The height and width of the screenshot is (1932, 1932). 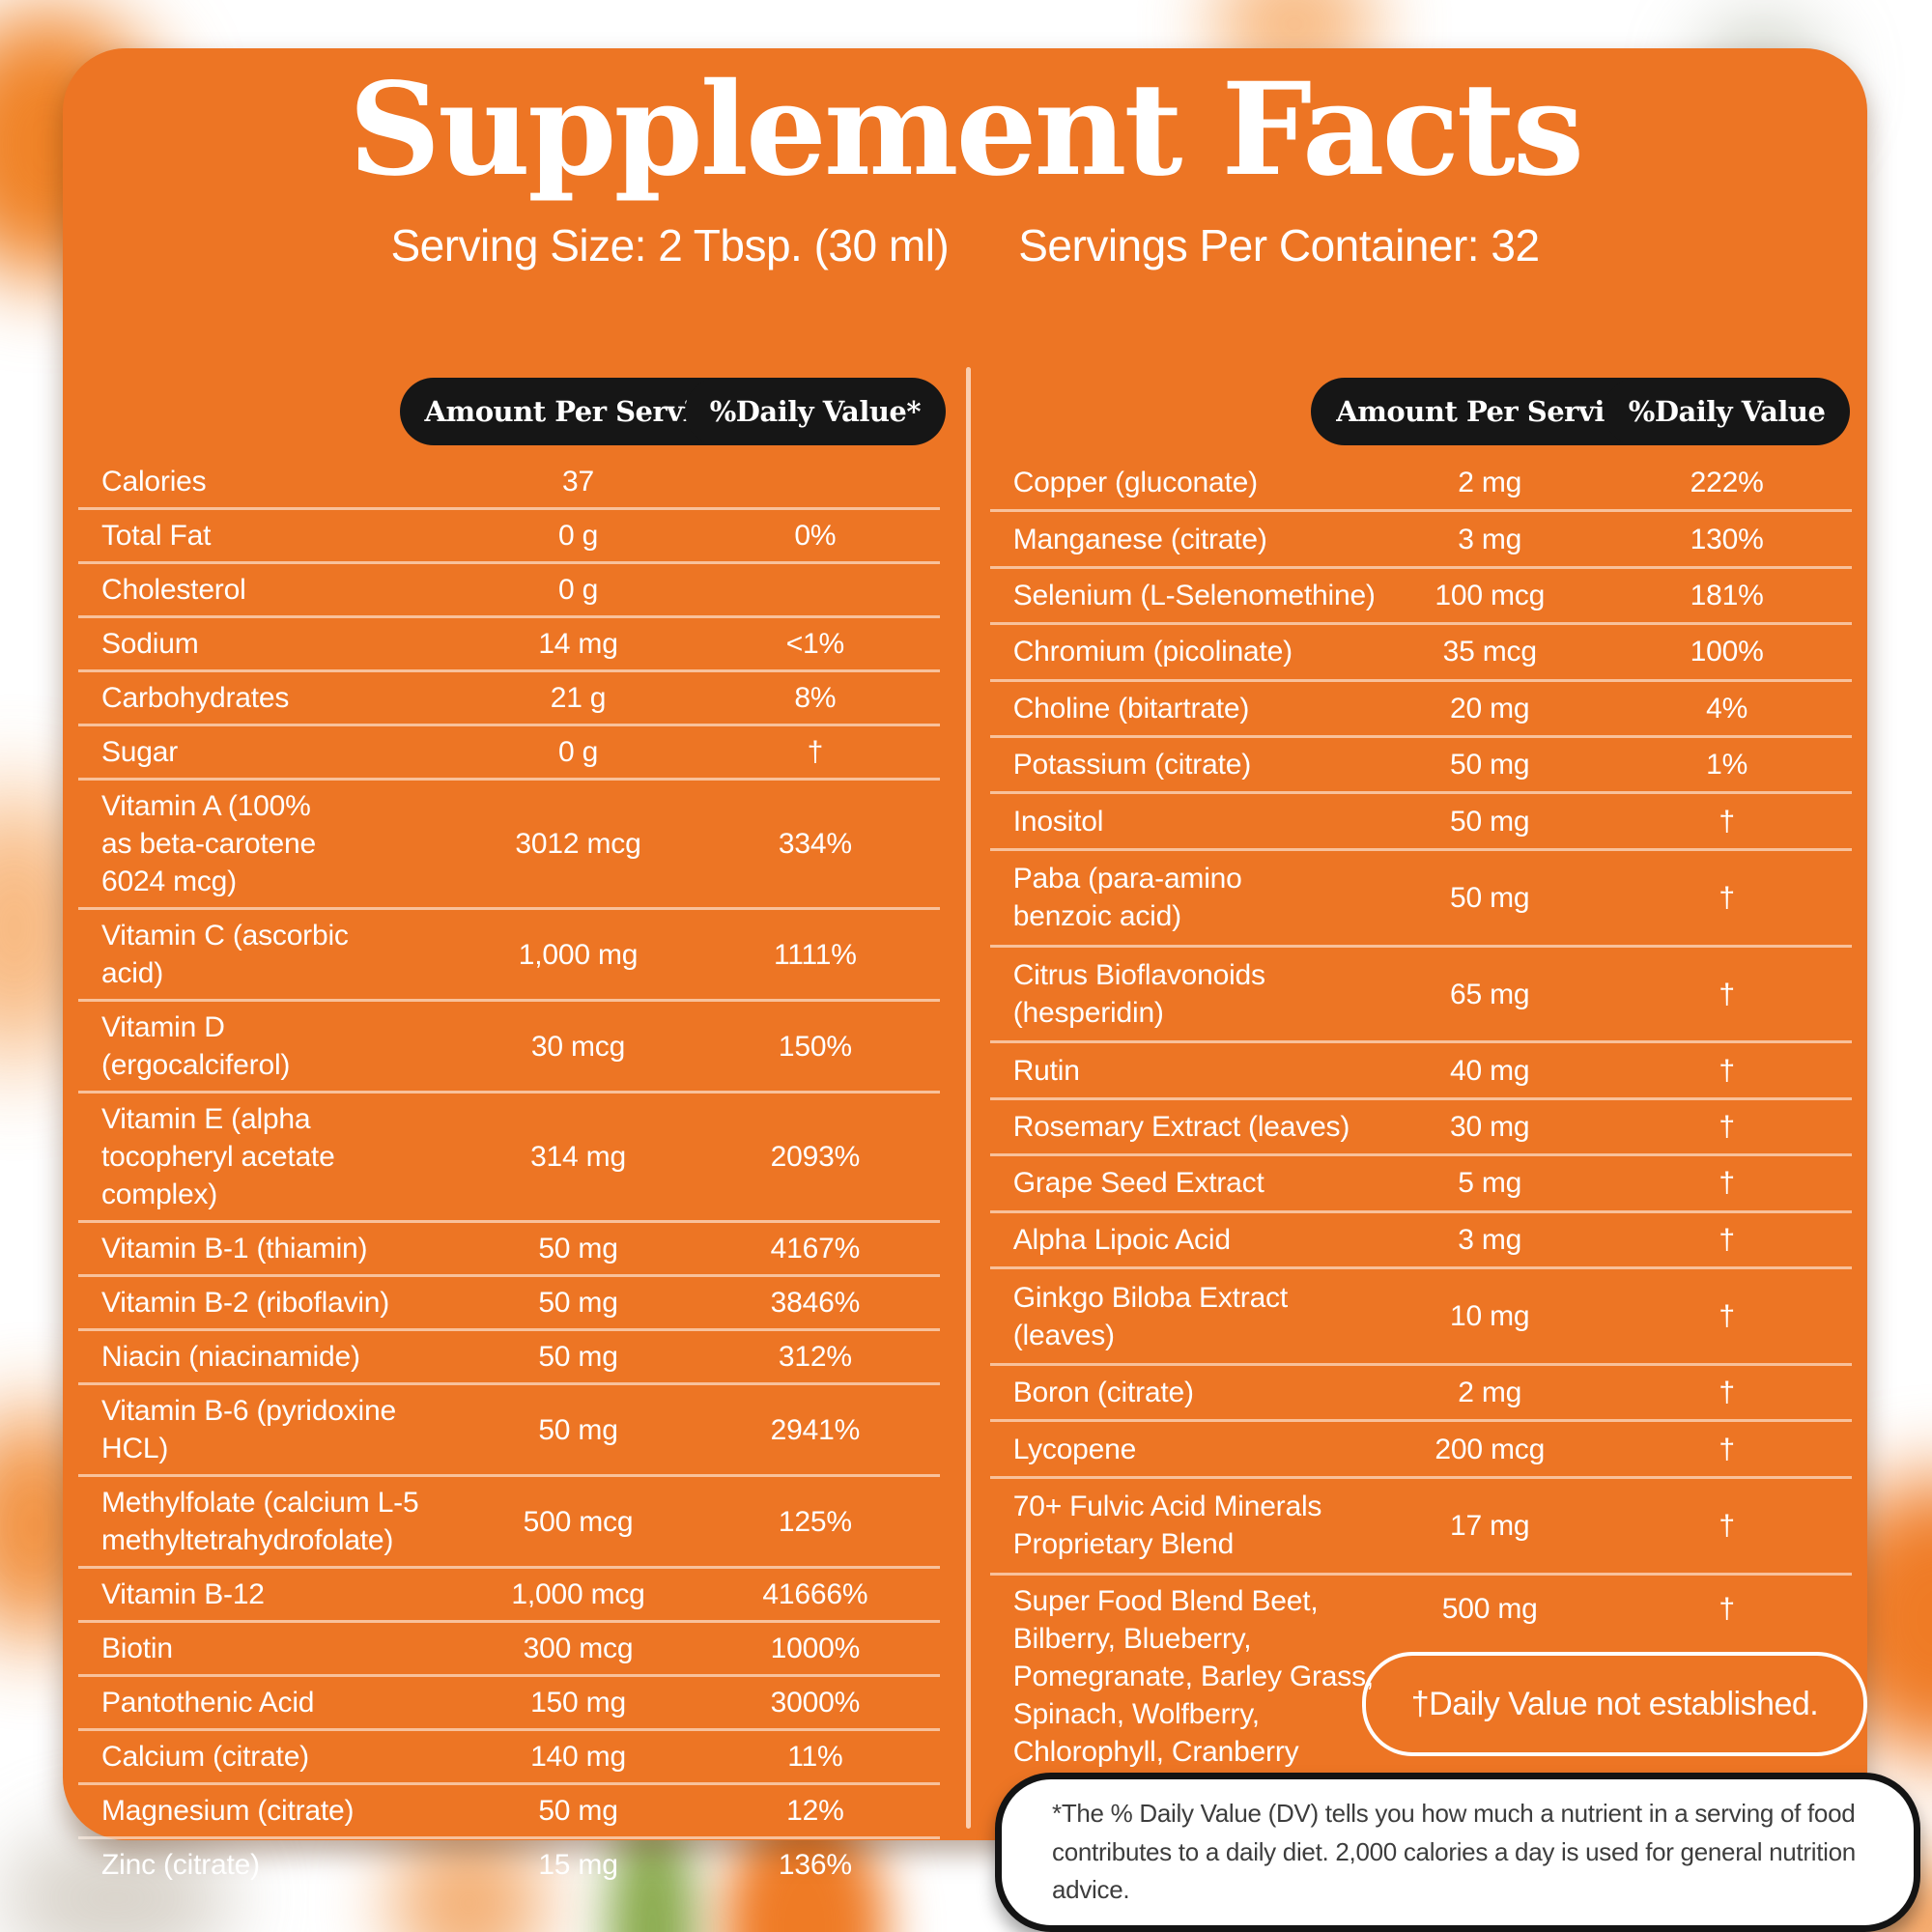 I want to click on table-row: Magnesium (citrate) 50 mg 12%, so click(x=510, y=1809).